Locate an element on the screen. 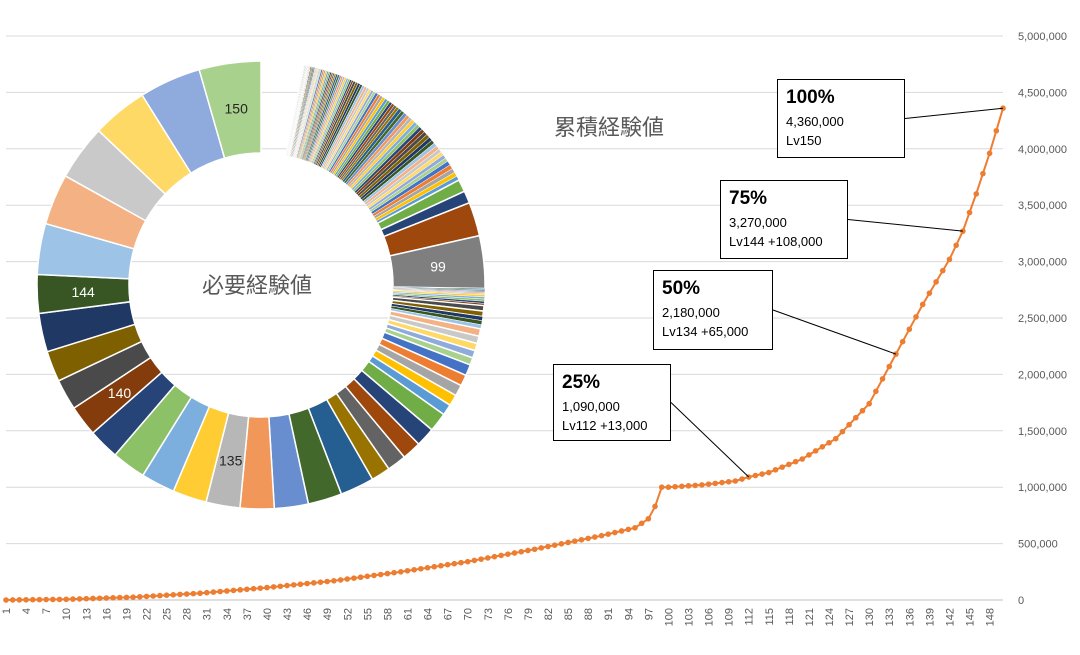 The height and width of the screenshot is (655, 1080). y-tick-label: 0 is located at coordinates (1021, 601).